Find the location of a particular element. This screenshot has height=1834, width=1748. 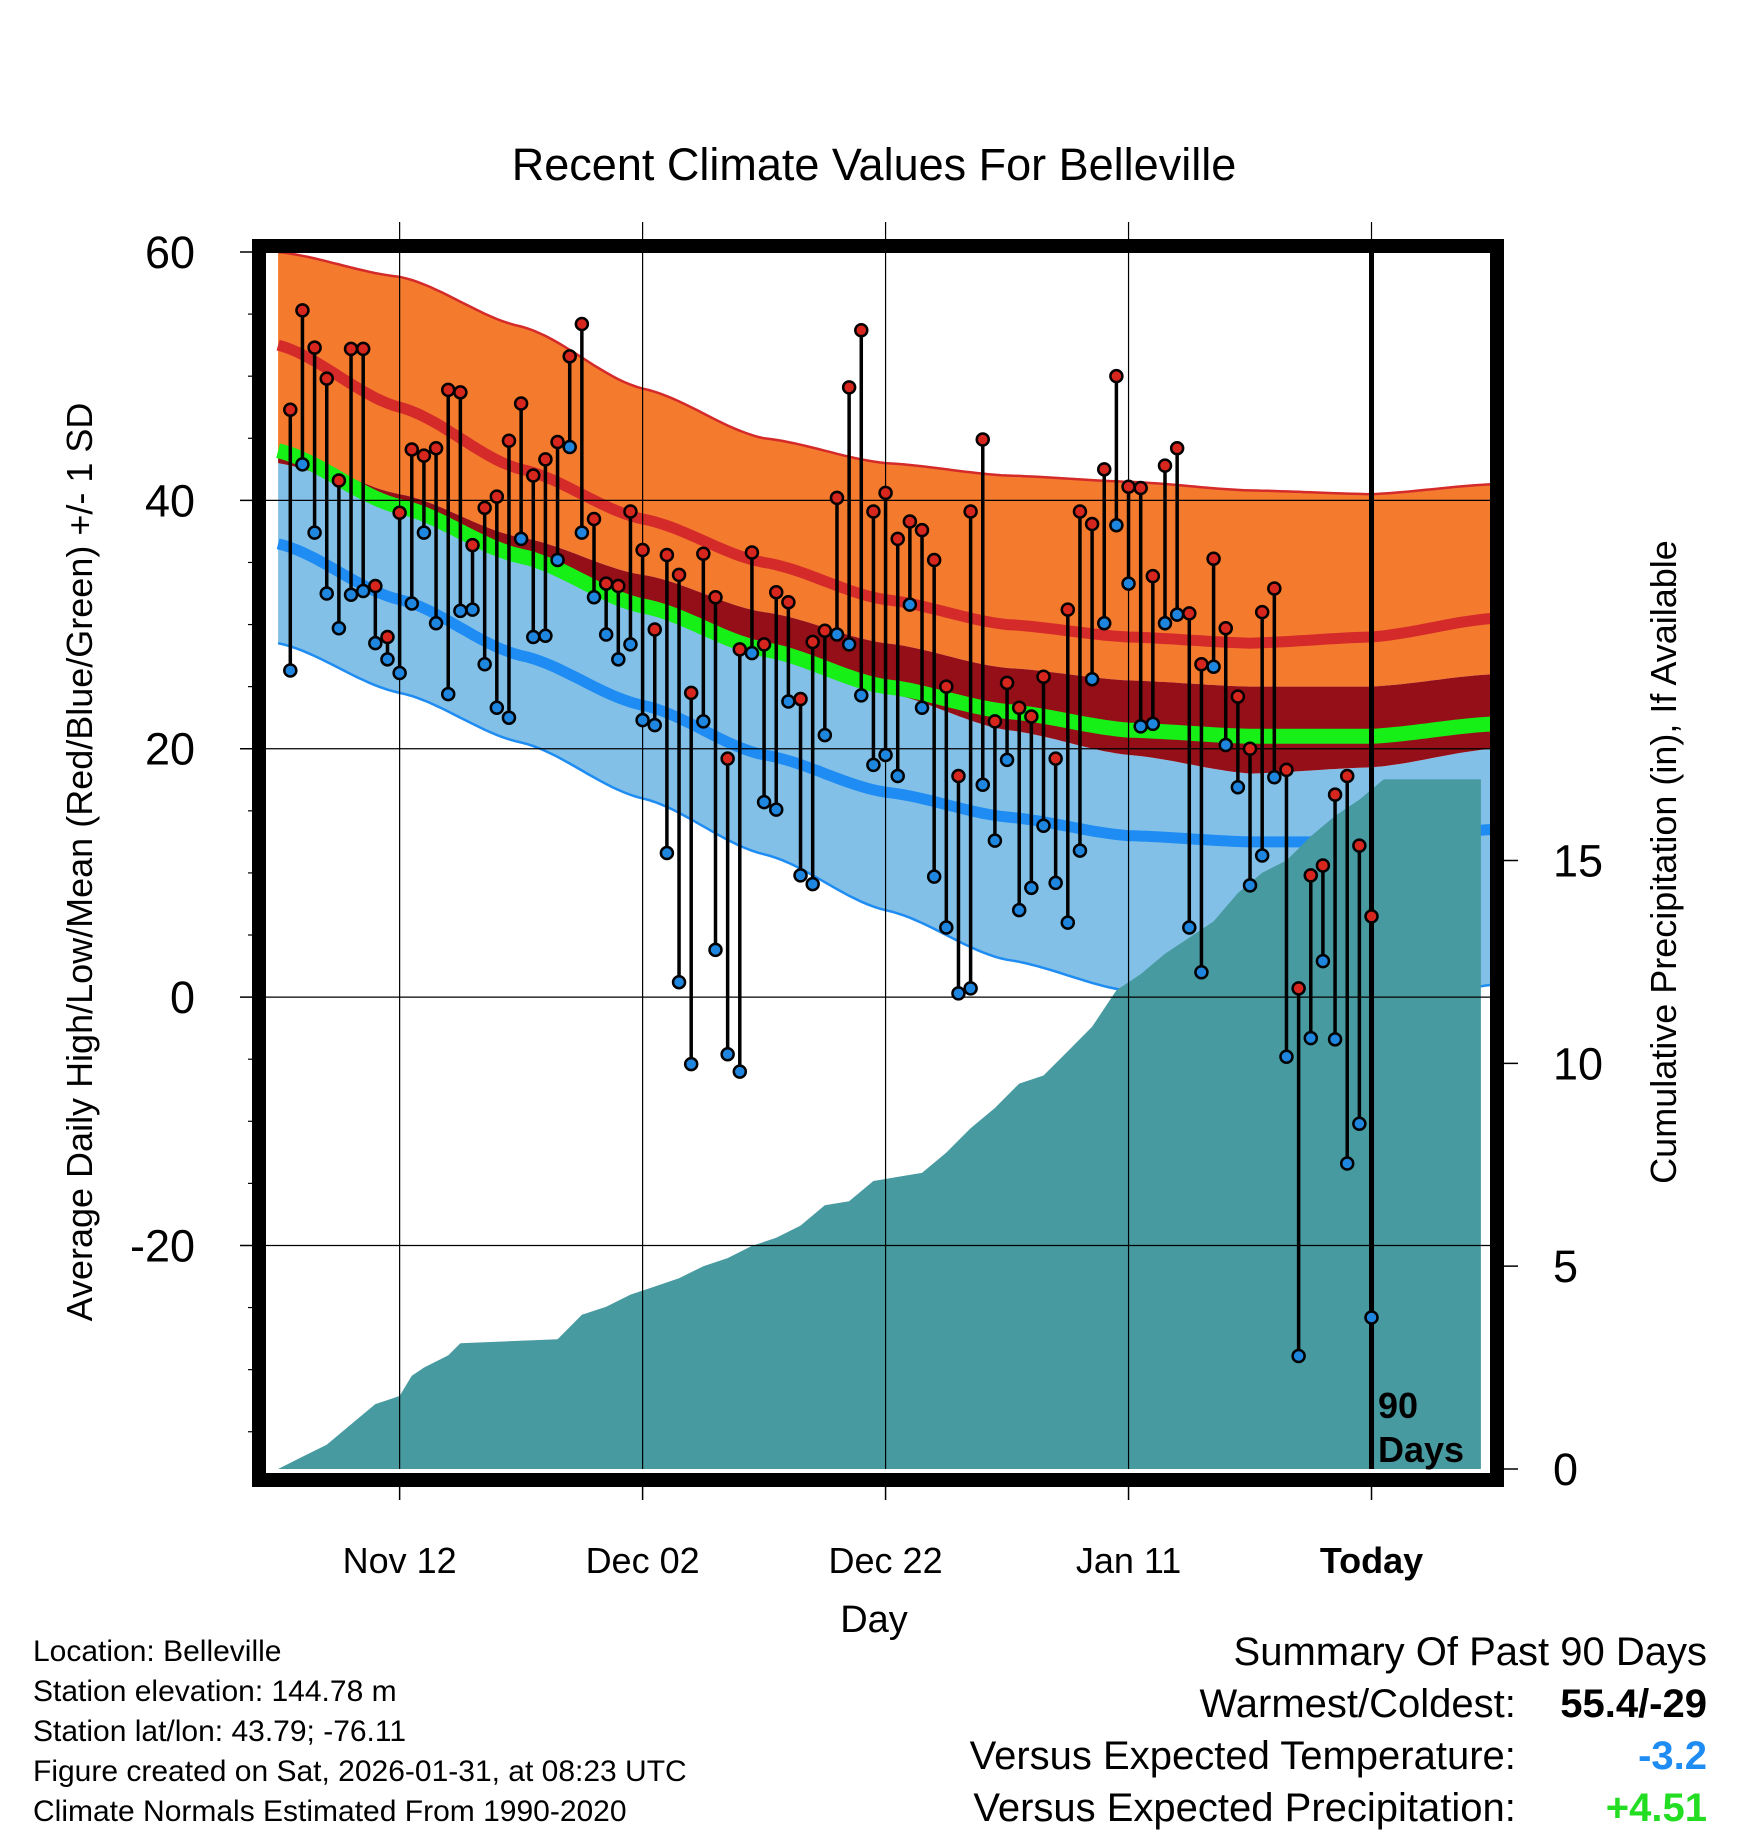

x-tick-label: Nov 12 is located at coordinates (400, 1560).